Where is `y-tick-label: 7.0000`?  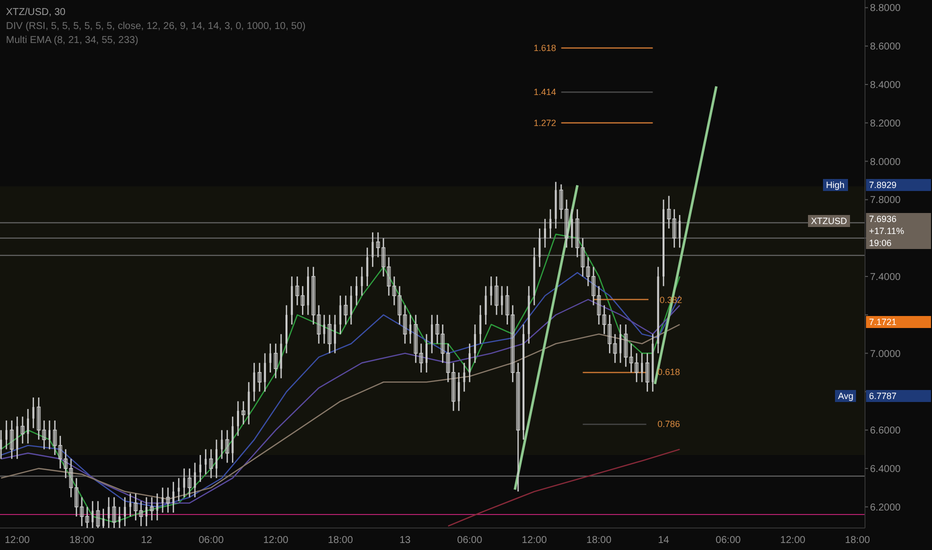
y-tick-label: 7.0000 is located at coordinates (886, 354).